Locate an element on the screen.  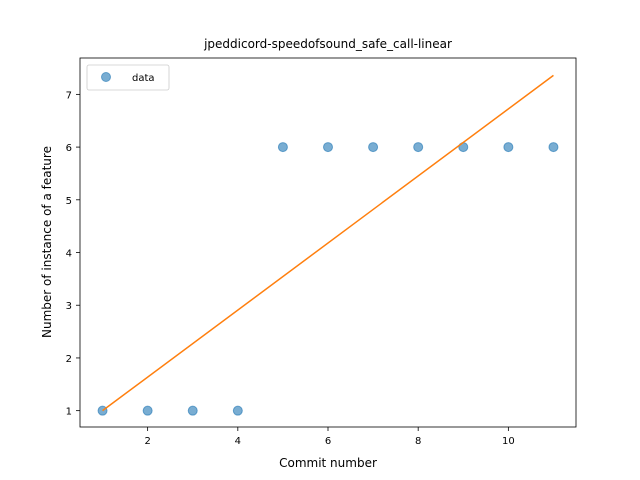
x-axis-label: Commit number is located at coordinates (328, 463).